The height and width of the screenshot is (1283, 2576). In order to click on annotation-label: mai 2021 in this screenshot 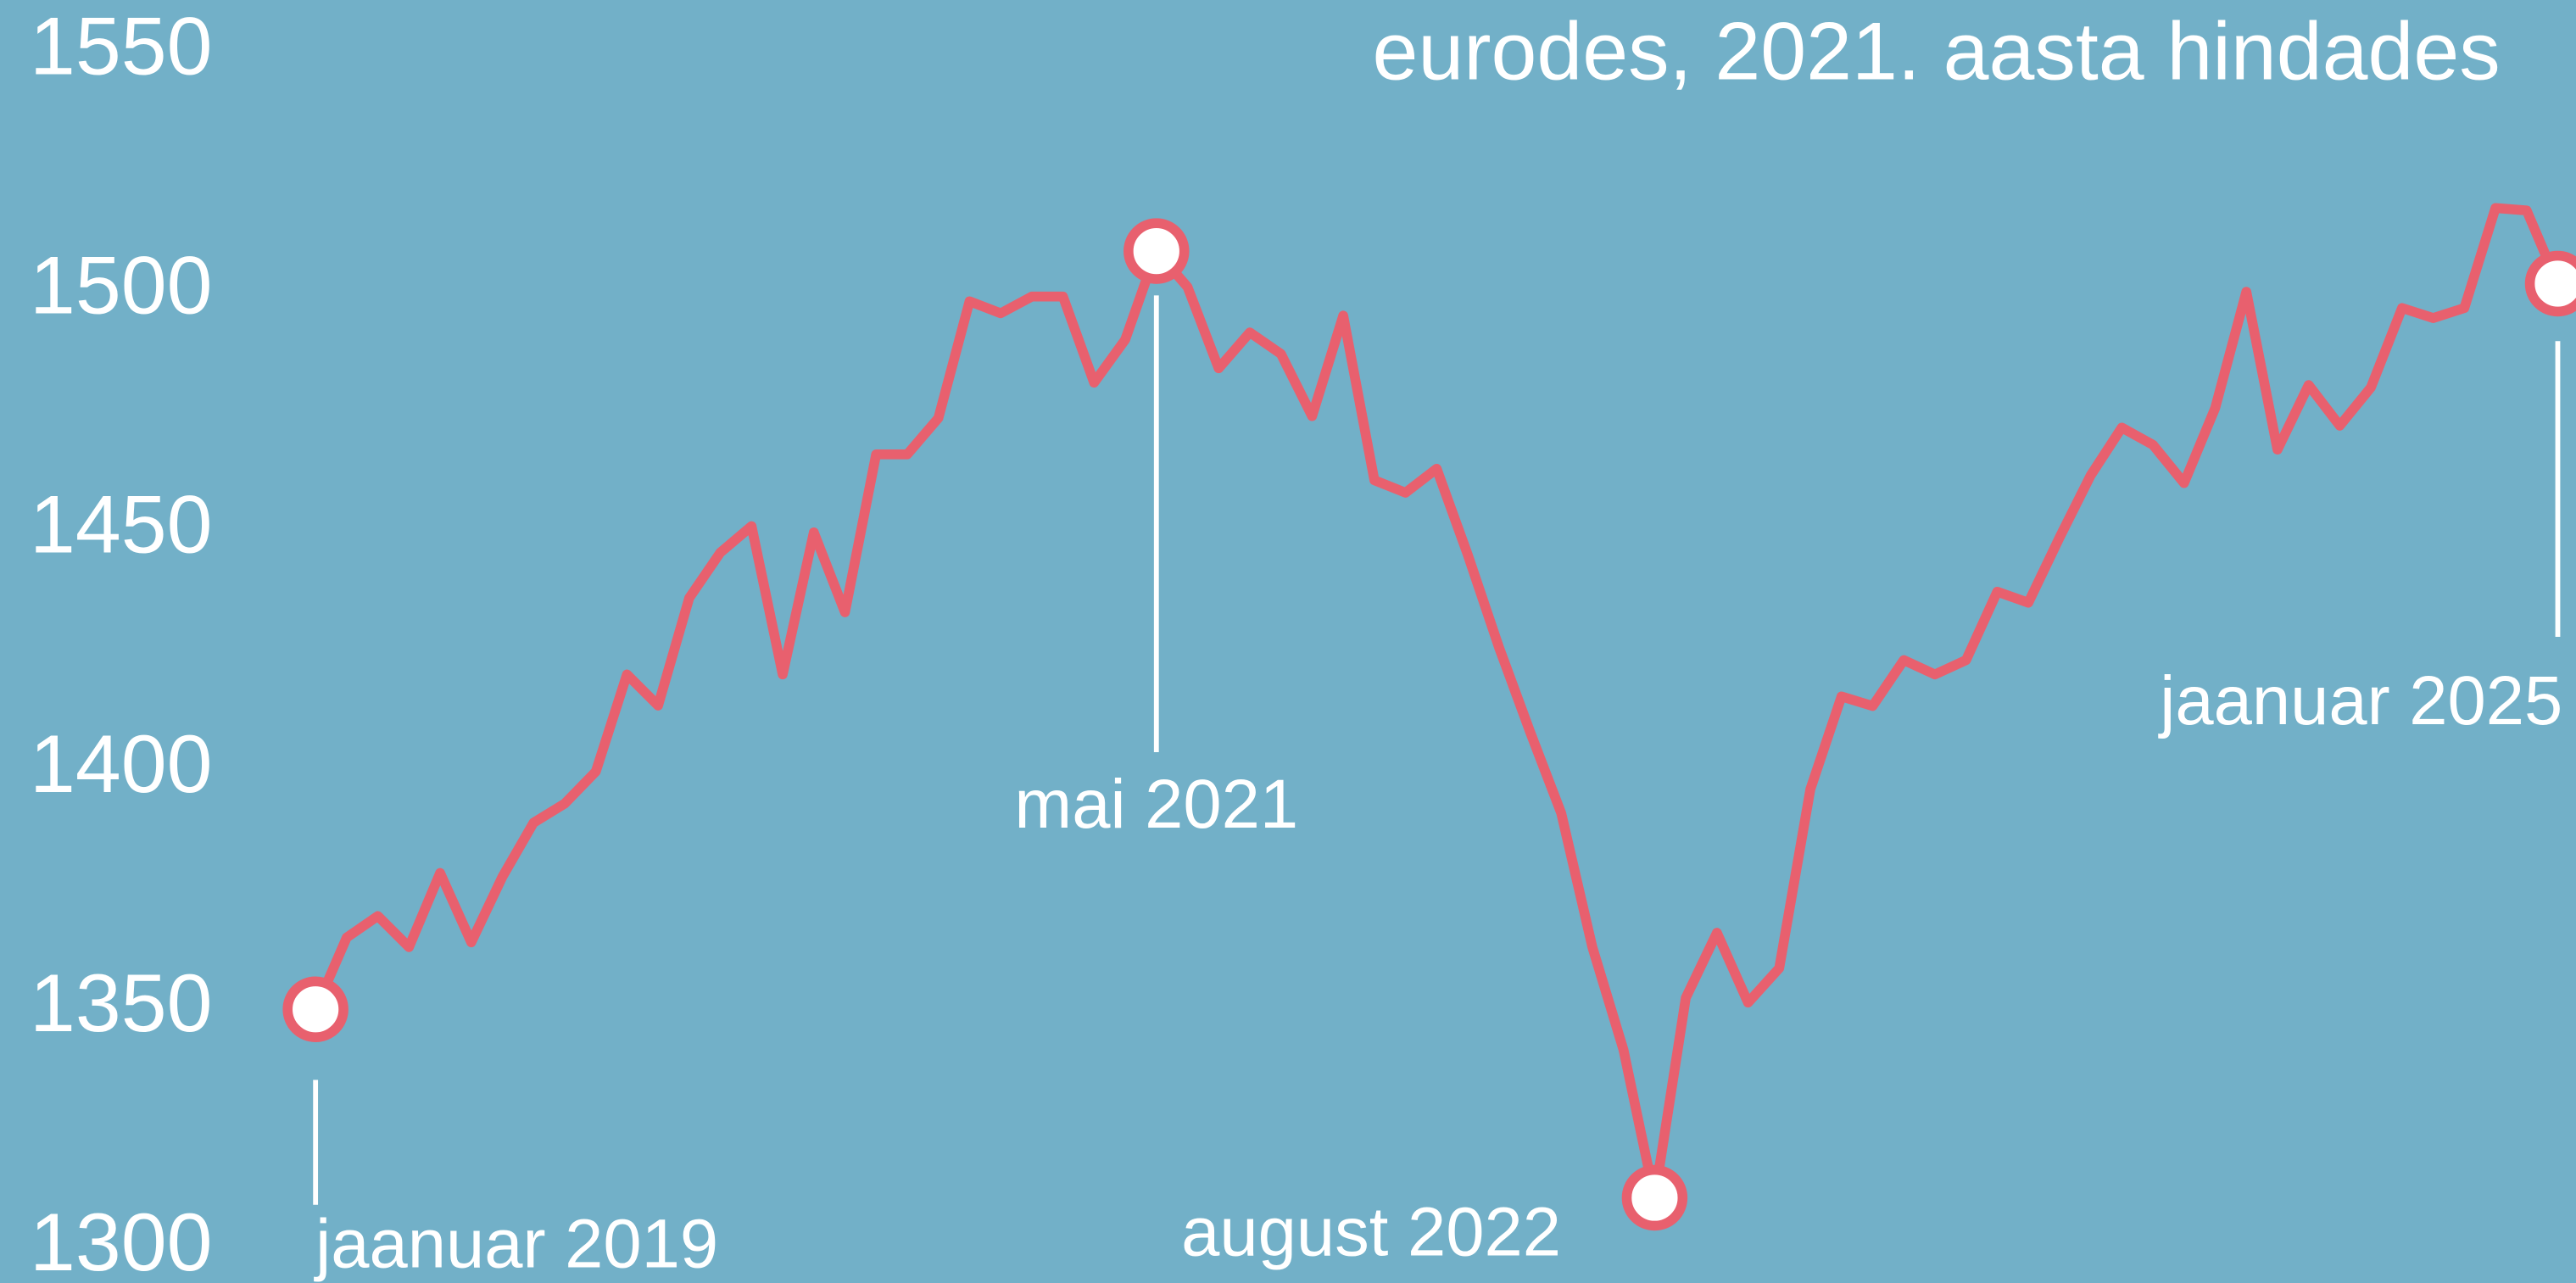, I will do `click(1156, 804)`.